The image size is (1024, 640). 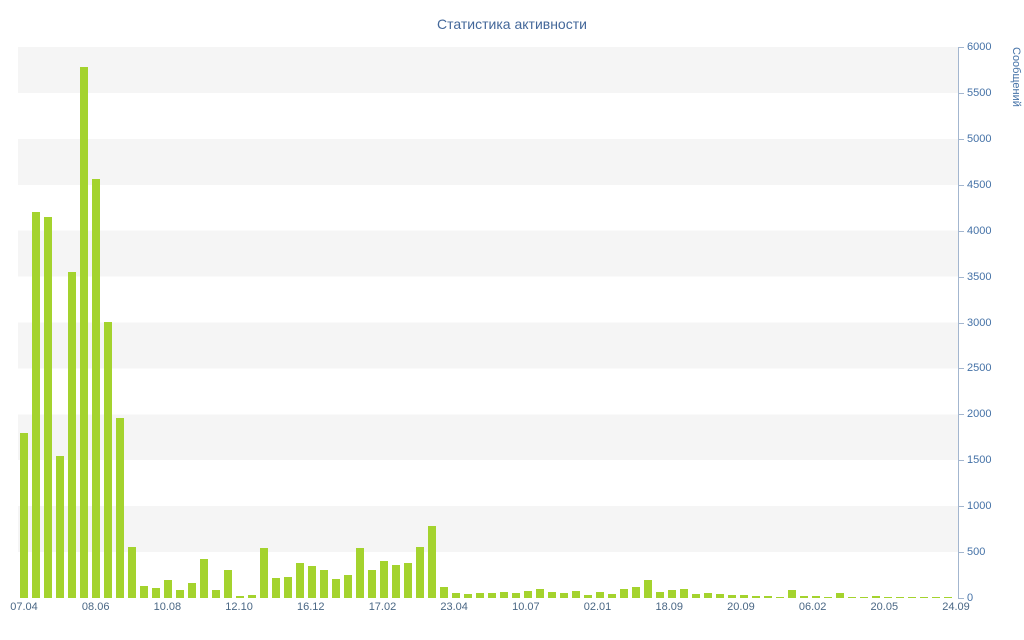 What do you see at coordinates (979, 506) in the screenshot?
I see `y-axis-tick-label: 1000` at bounding box center [979, 506].